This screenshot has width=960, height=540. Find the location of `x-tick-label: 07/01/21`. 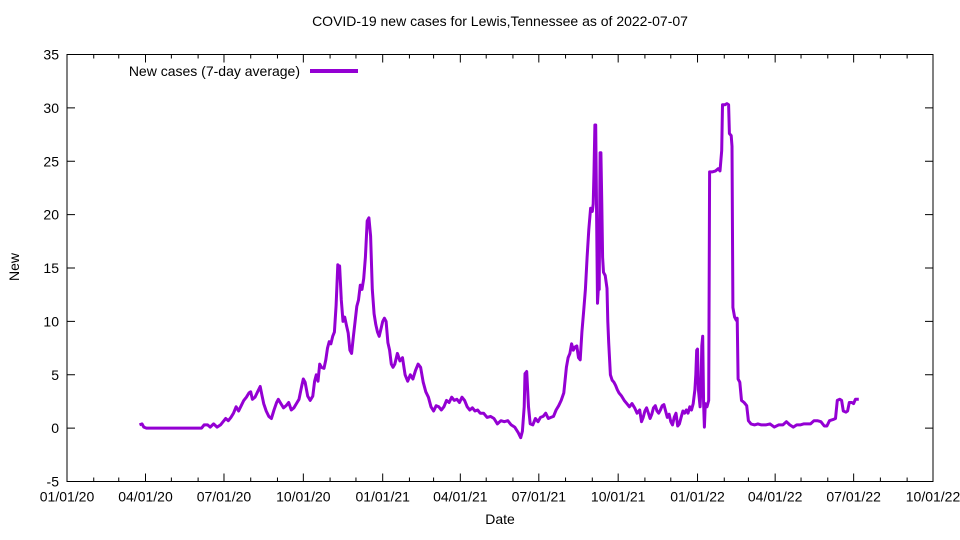

x-tick-label: 07/01/21 is located at coordinates (539, 497).